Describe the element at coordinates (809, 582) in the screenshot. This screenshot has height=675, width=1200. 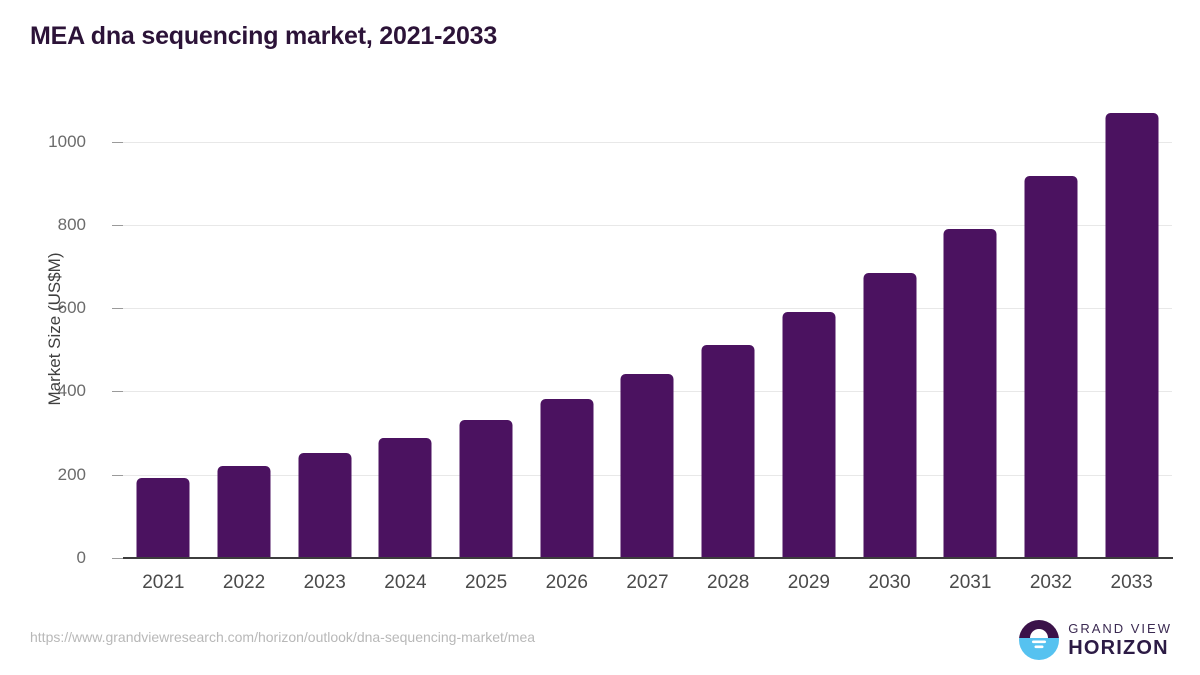
I see `x-axis-tick-label: 2029` at that location.